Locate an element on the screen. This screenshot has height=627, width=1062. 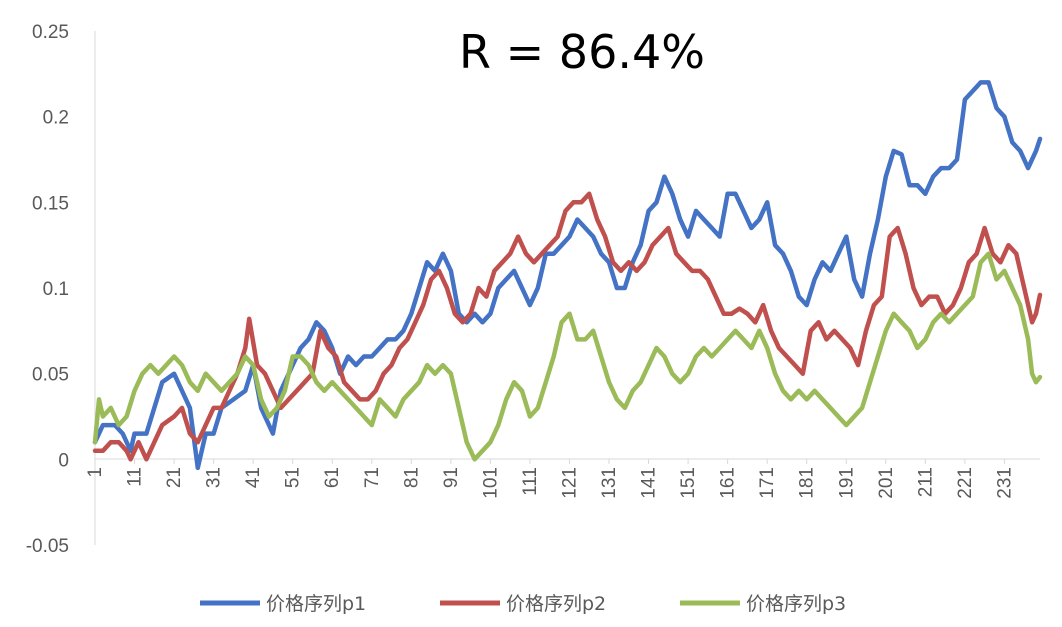
x-tick-label: 221 is located at coordinates (965, 483).